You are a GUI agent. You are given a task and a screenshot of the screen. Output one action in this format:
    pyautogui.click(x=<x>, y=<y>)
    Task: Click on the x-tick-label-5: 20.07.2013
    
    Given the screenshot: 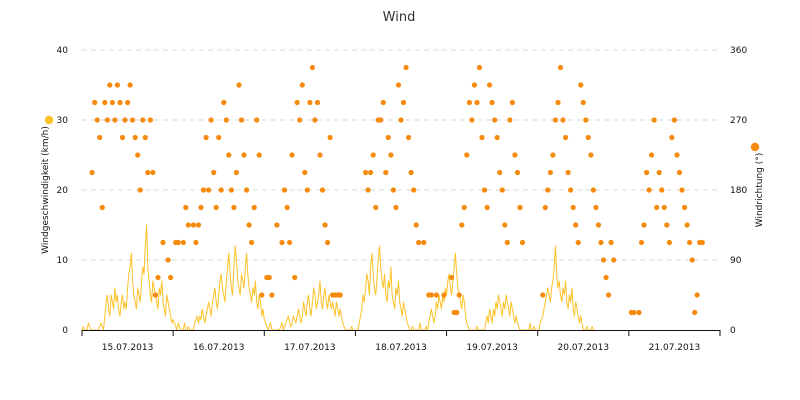 What is the action you would take?
    pyautogui.click(x=584, y=348)
    